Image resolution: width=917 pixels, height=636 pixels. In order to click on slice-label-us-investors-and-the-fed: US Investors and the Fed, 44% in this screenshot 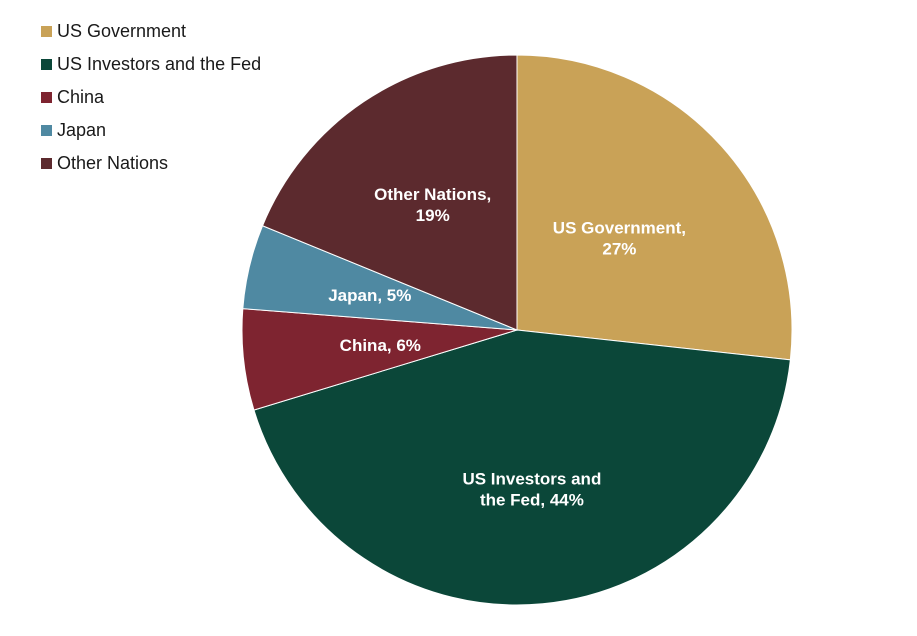, I will do `click(531, 489)`.